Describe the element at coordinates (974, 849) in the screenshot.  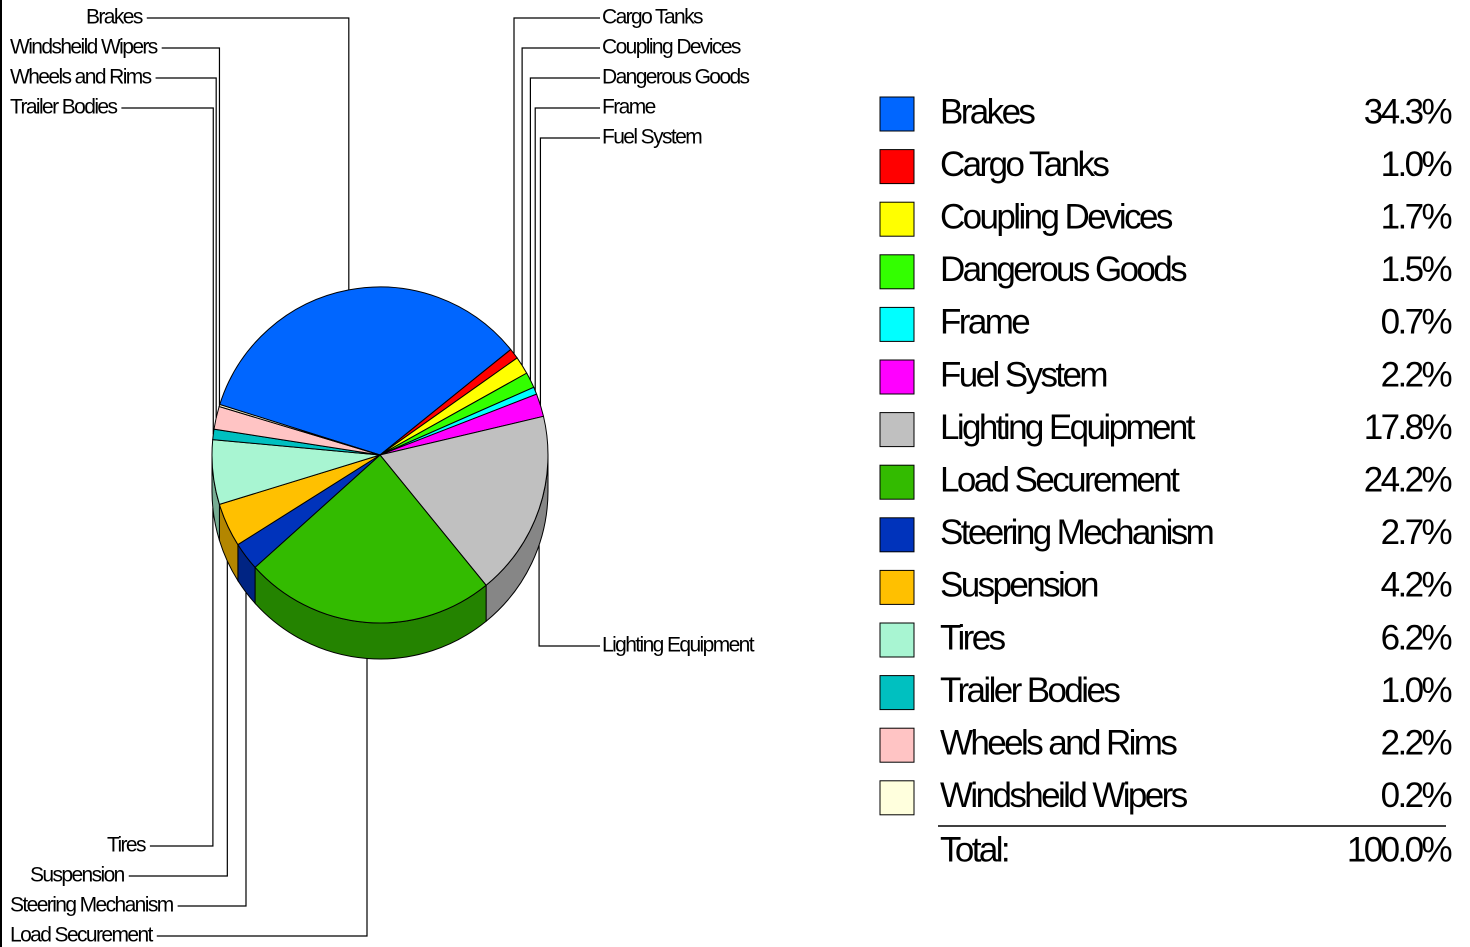
I see `total-label: Total:` at that location.